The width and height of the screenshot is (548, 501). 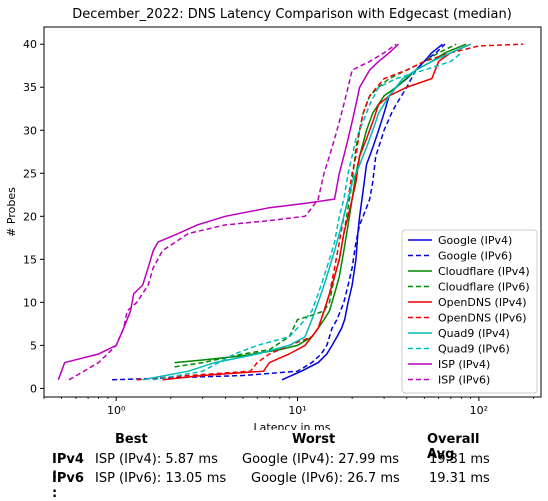 What do you see at coordinates (116, 410) in the screenshot?
I see `x-tick-label: 10⁰` at bounding box center [116, 410].